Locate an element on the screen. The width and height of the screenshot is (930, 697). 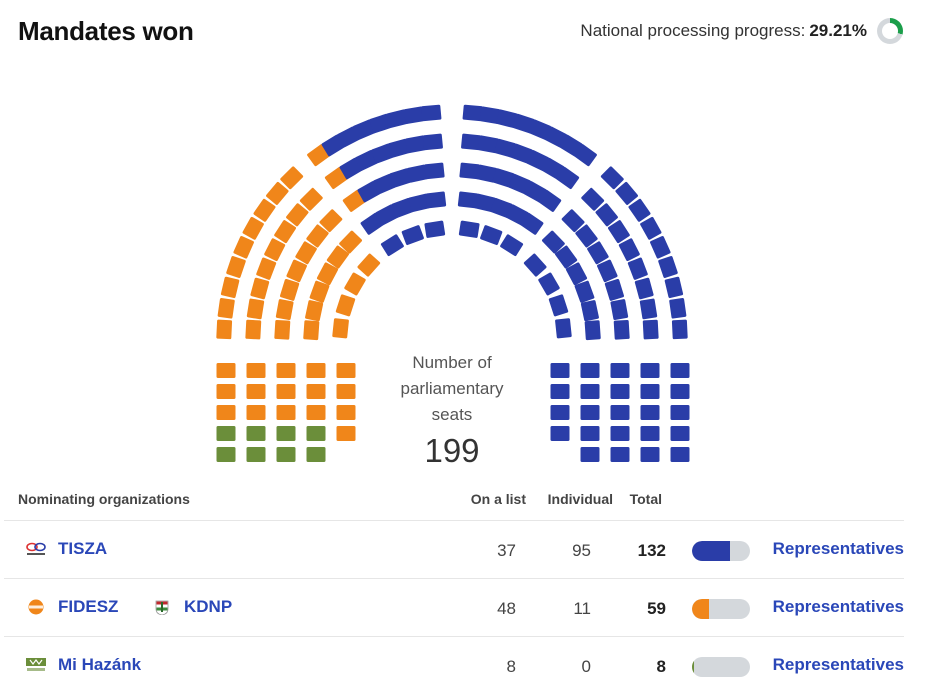
progress-value: 29.21% is located at coordinates (838, 30).